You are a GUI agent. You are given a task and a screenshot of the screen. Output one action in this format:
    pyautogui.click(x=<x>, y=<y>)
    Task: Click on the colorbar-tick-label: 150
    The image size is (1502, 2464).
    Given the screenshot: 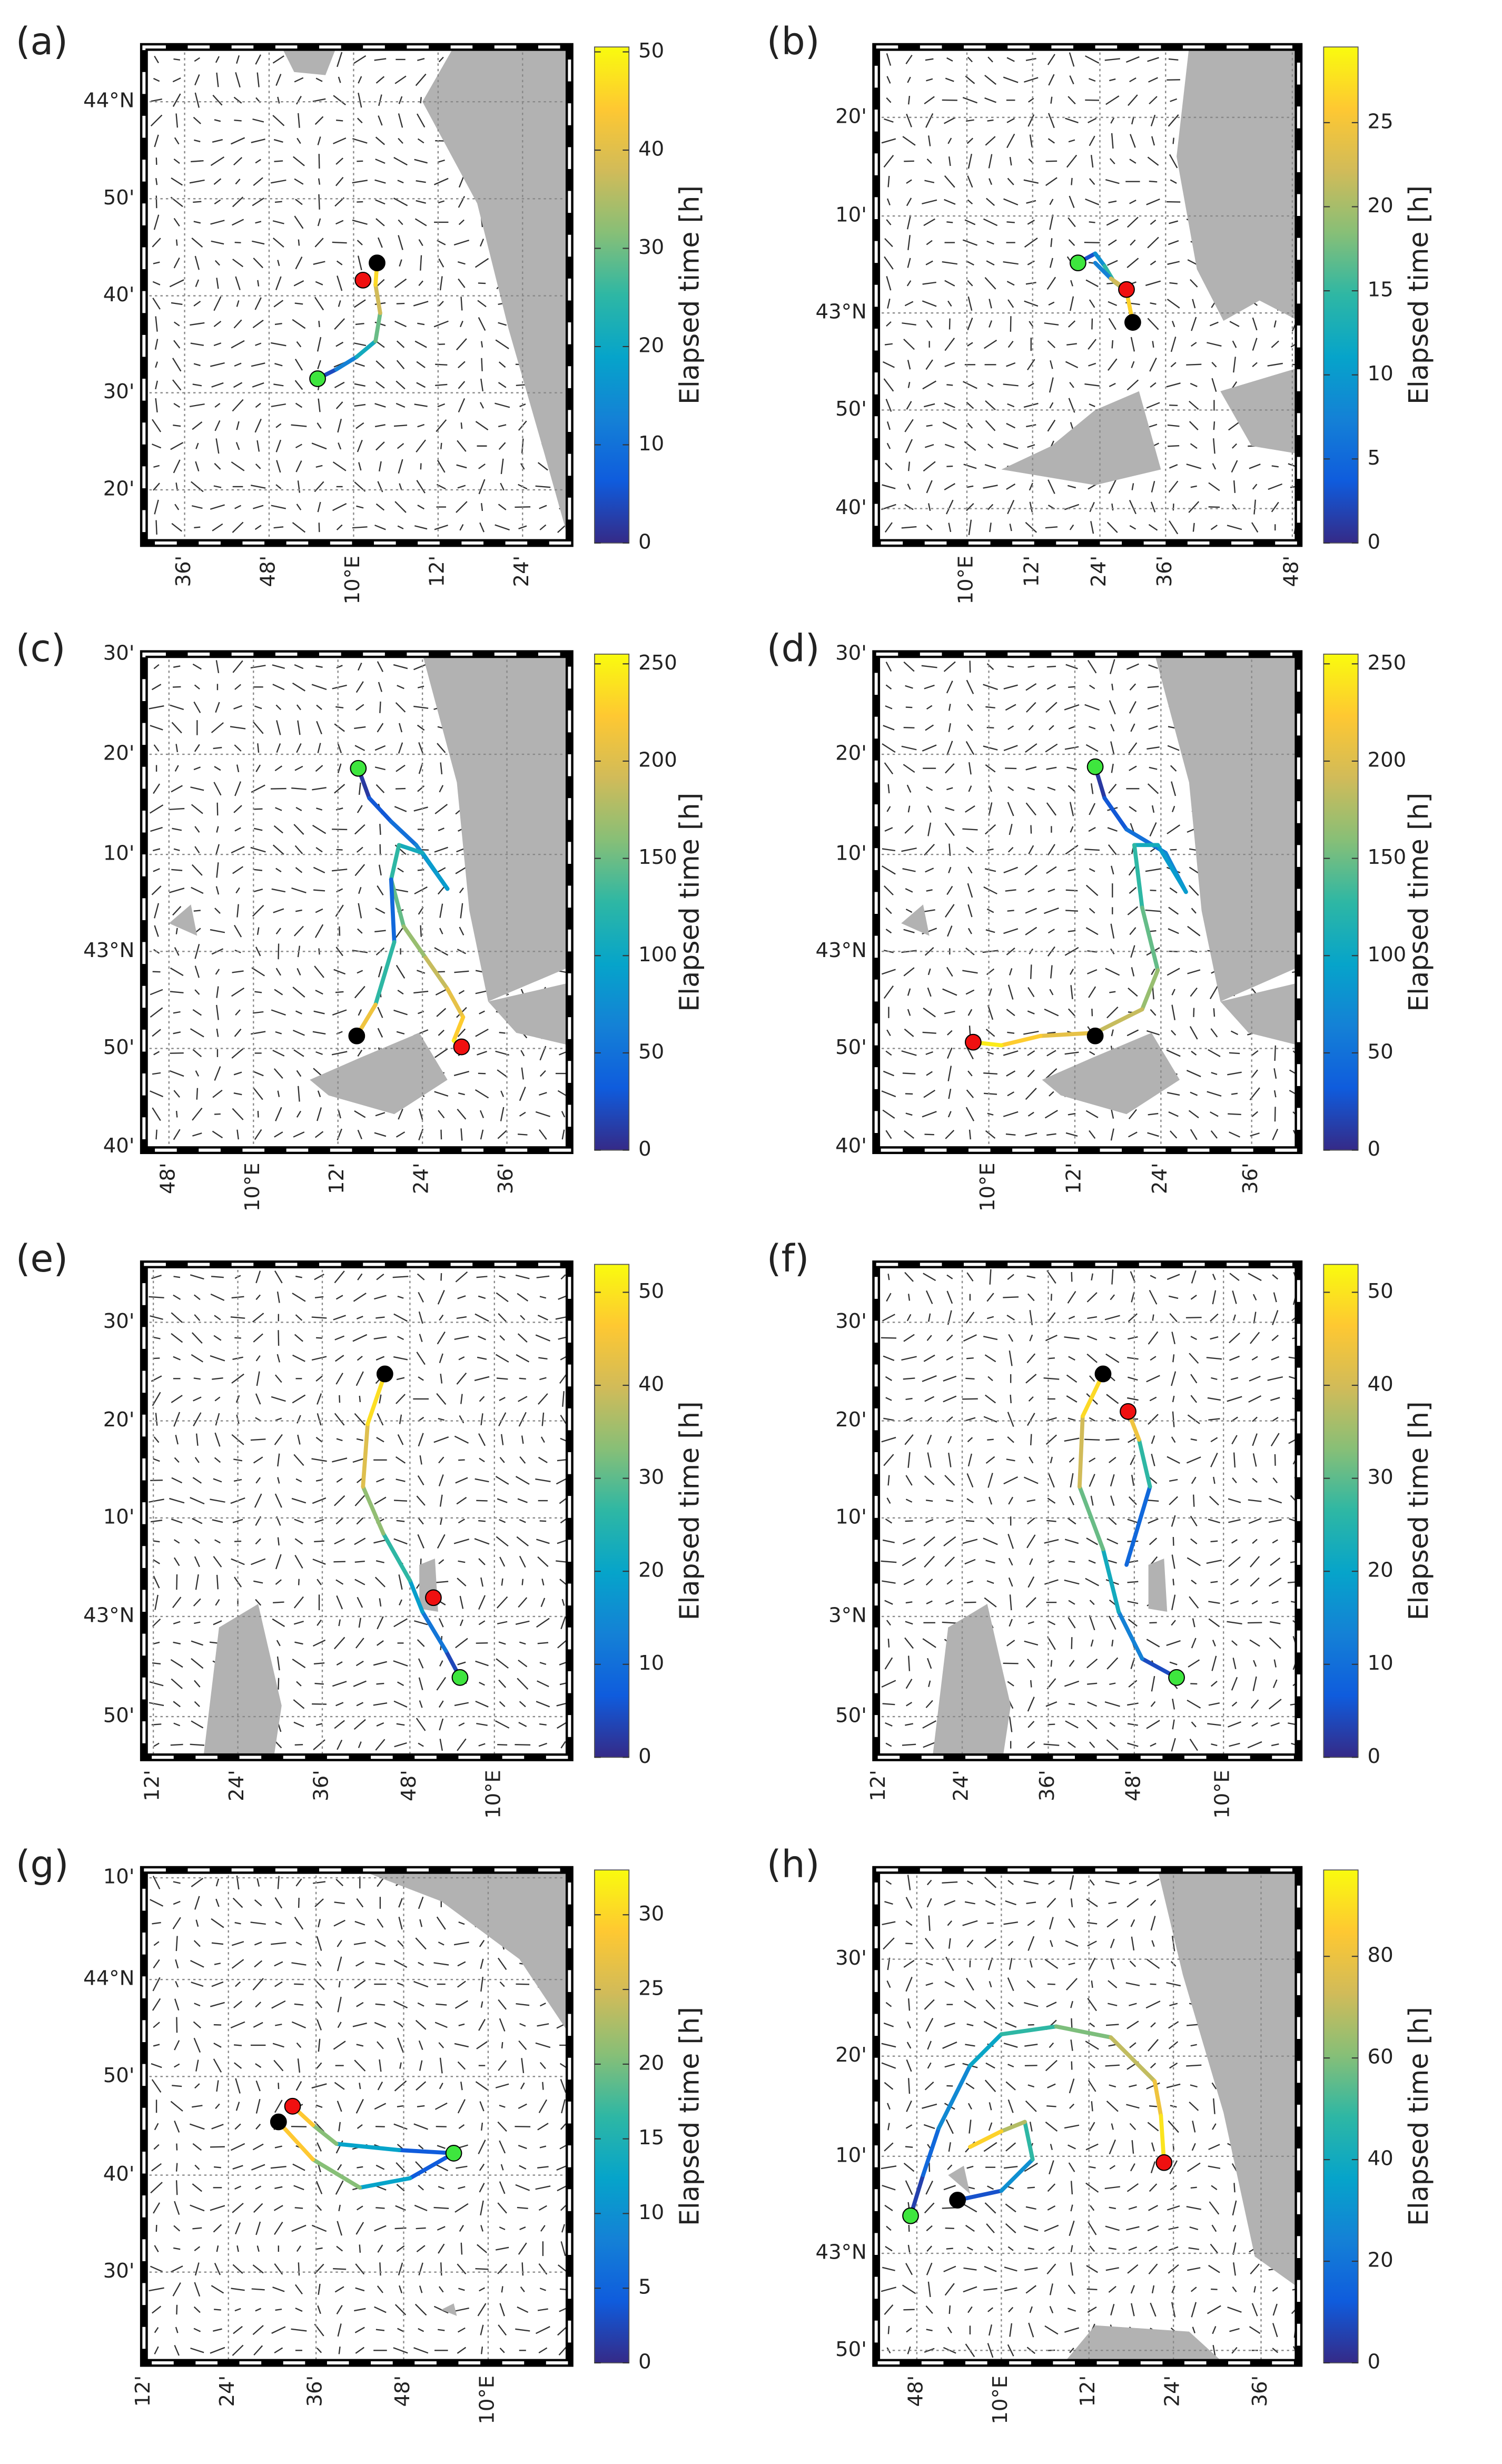 What is the action you would take?
    pyautogui.click(x=657, y=857)
    